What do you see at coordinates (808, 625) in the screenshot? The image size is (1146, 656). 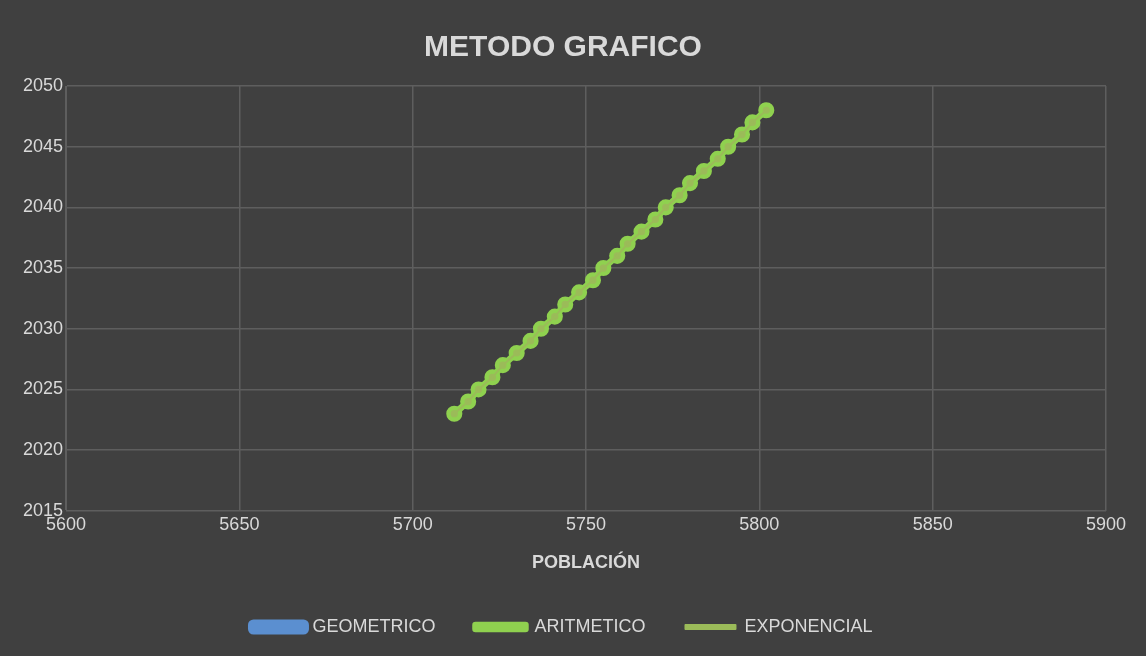 I see `legend-label: EXPONENCIAL` at bounding box center [808, 625].